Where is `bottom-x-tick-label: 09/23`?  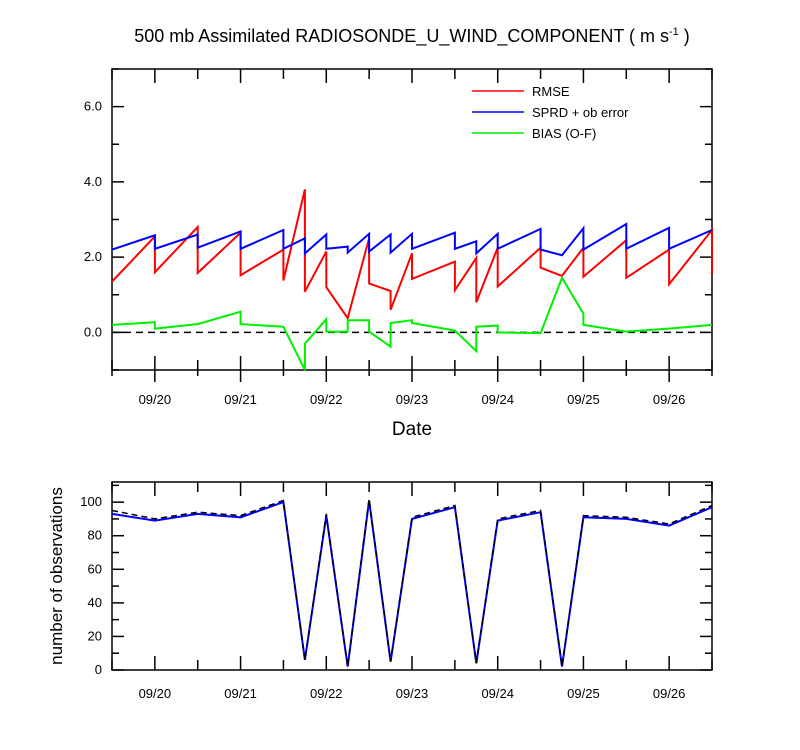
bottom-x-tick-label: 09/23 is located at coordinates (412, 693).